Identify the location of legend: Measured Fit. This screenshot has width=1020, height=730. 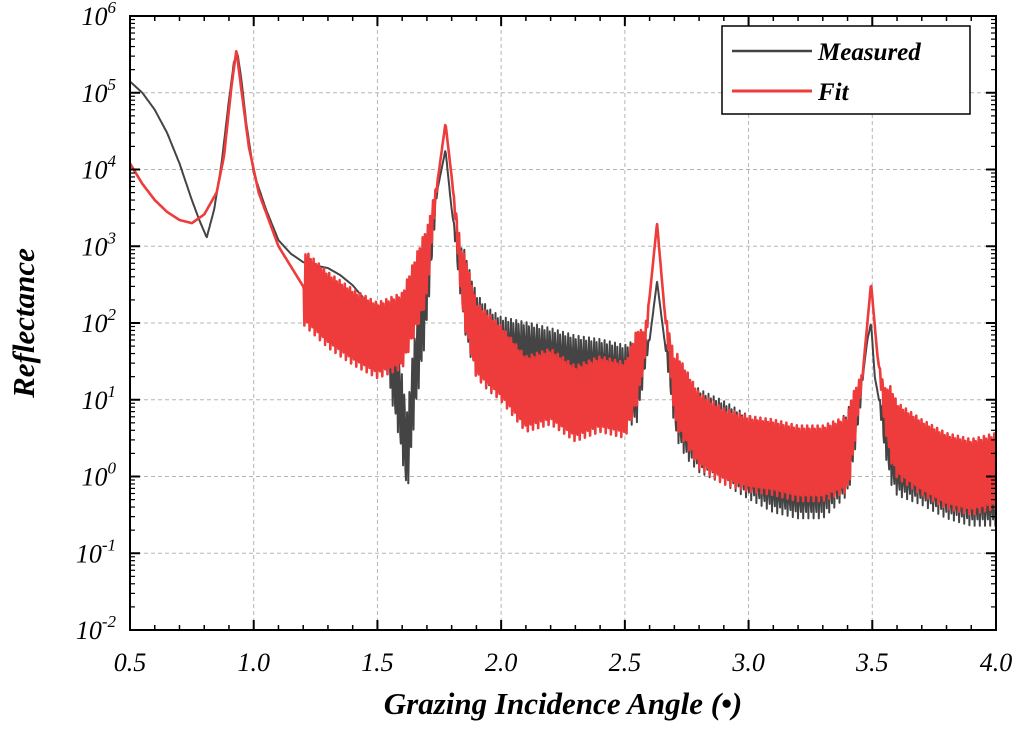
(846, 70).